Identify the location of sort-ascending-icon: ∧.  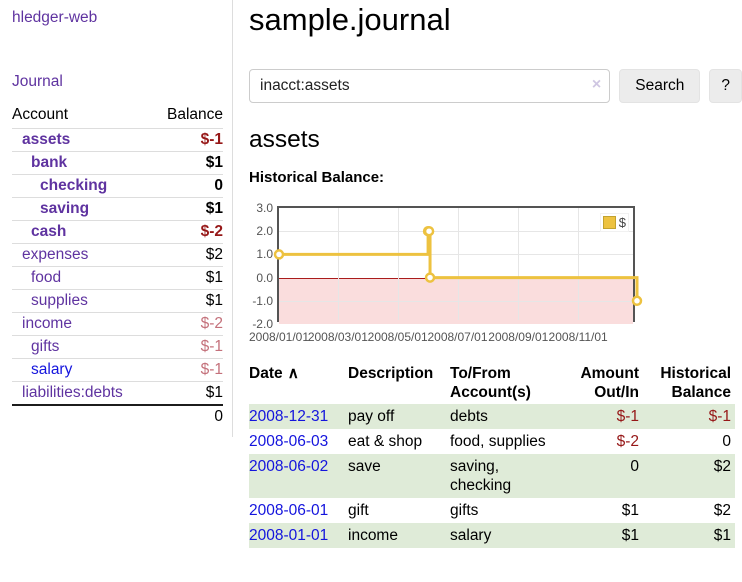
(293, 373).